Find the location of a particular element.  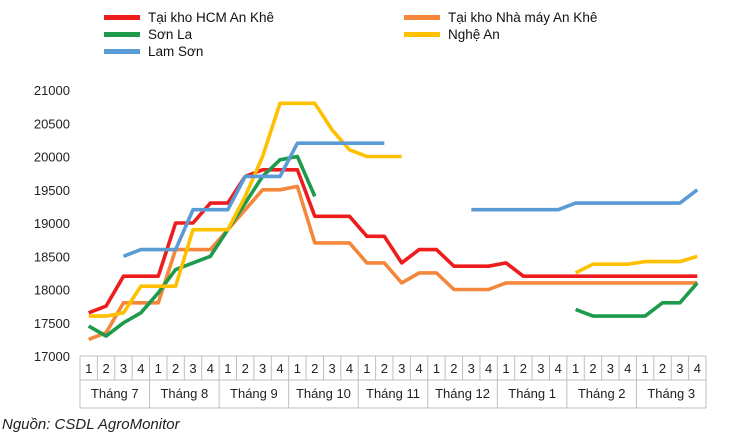

x-tick-label-month: Tháng 9 is located at coordinates (254, 393).